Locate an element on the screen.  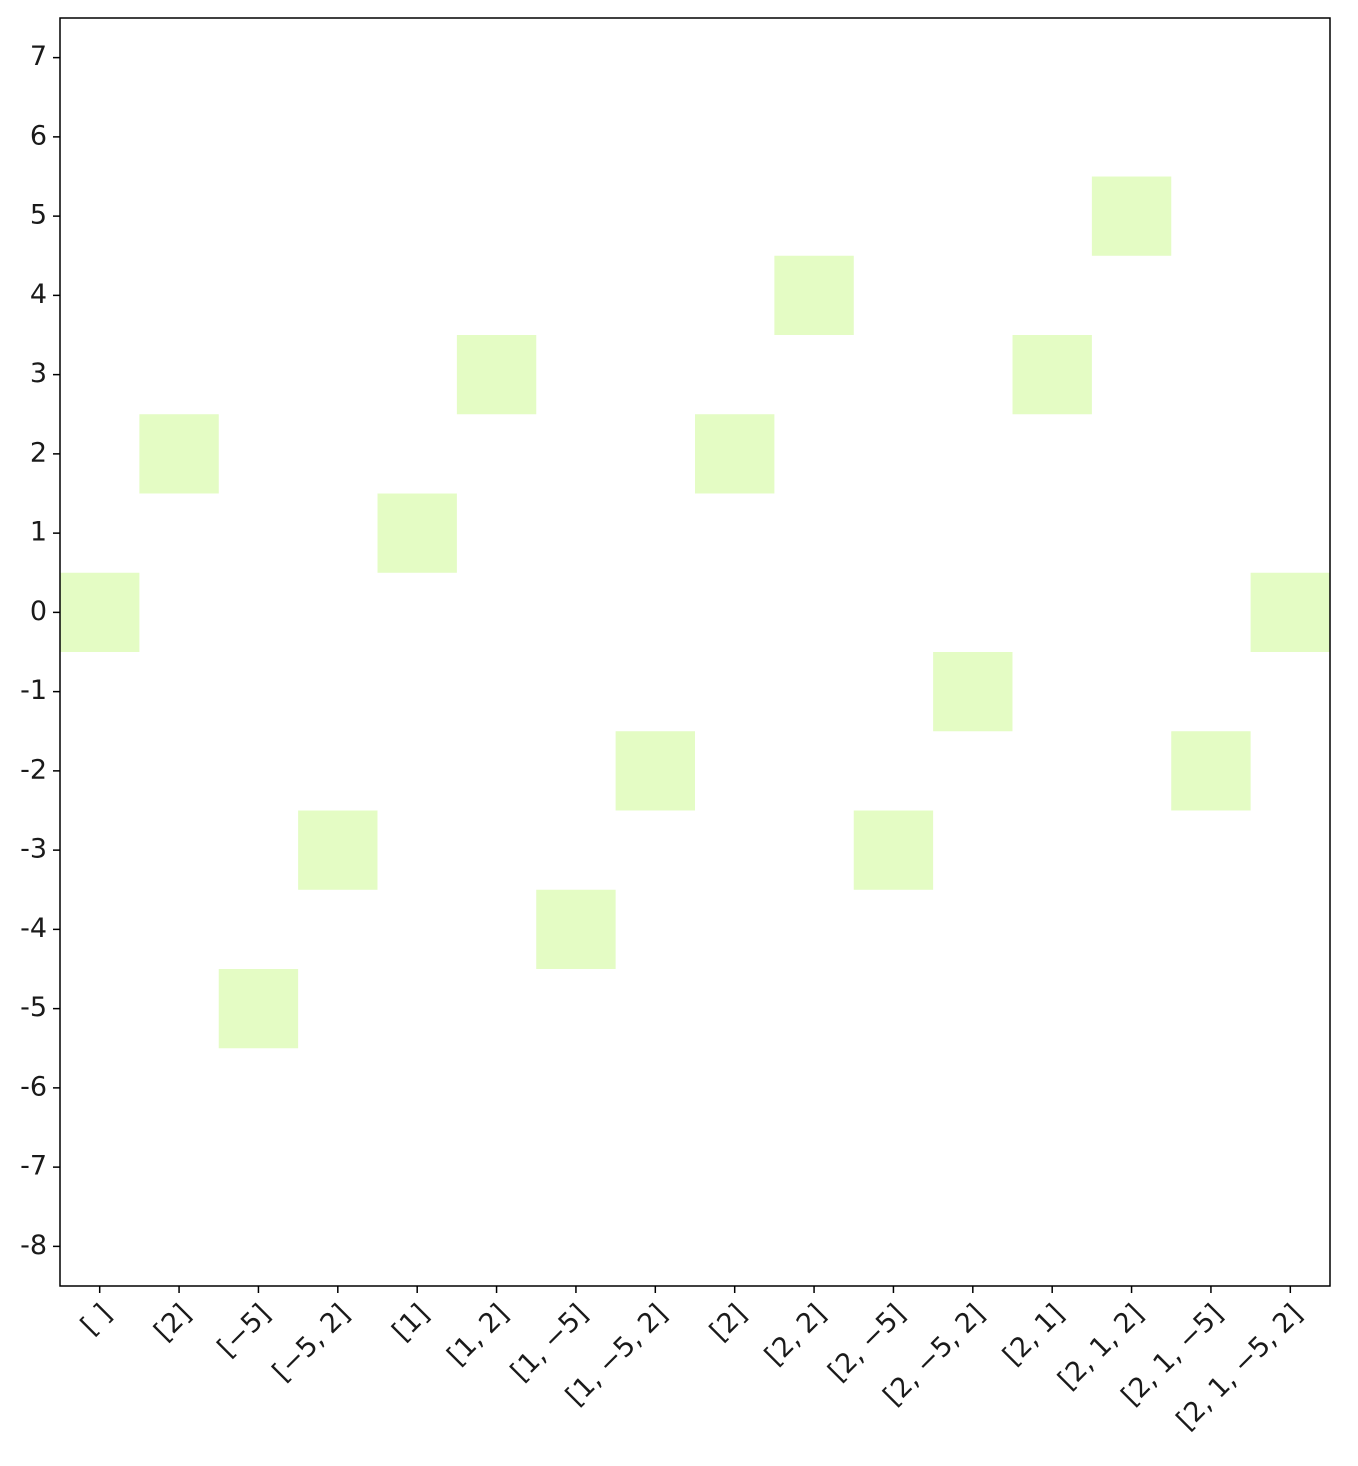
y-tick-label: 5 is located at coordinates (38, 215).